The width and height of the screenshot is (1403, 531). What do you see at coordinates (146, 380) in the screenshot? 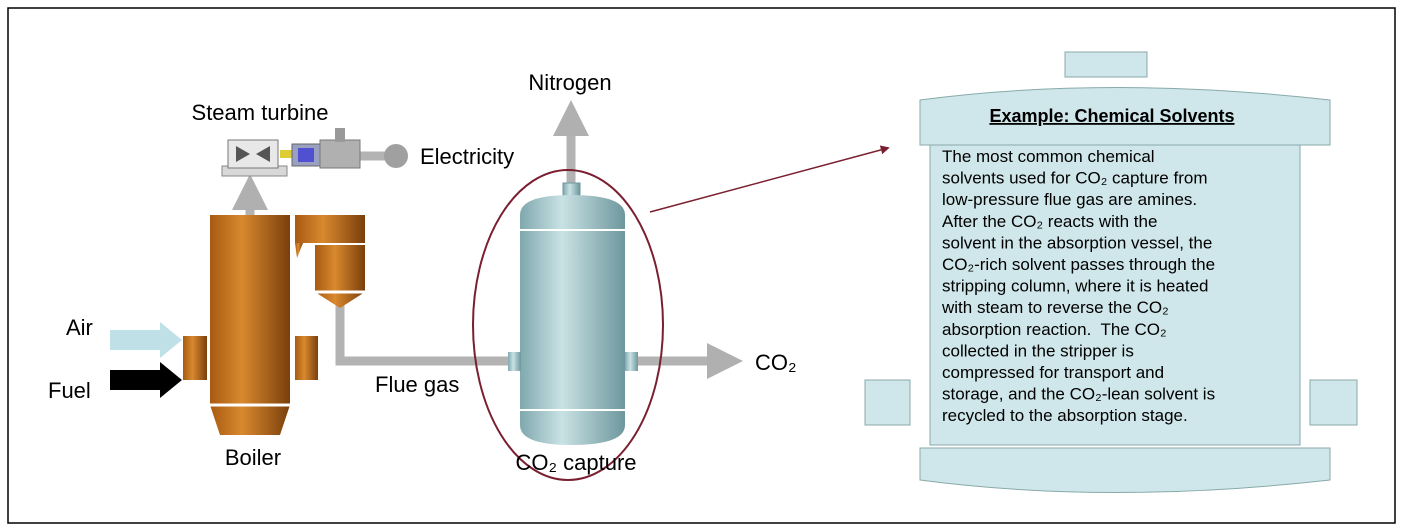
I see `fuel-arrow` at bounding box center [146, 380].